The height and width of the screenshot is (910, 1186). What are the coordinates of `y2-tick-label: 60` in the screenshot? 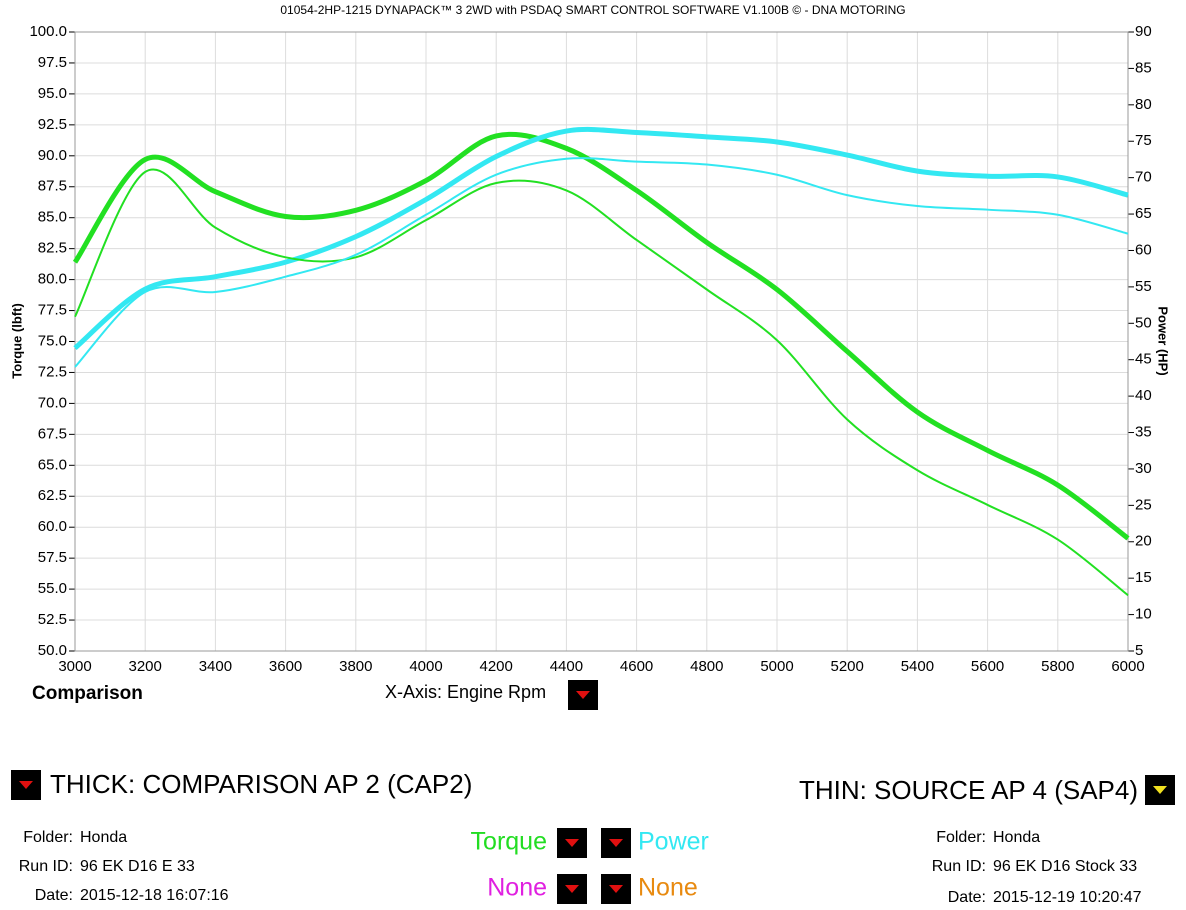 It's located at (1143, 249).